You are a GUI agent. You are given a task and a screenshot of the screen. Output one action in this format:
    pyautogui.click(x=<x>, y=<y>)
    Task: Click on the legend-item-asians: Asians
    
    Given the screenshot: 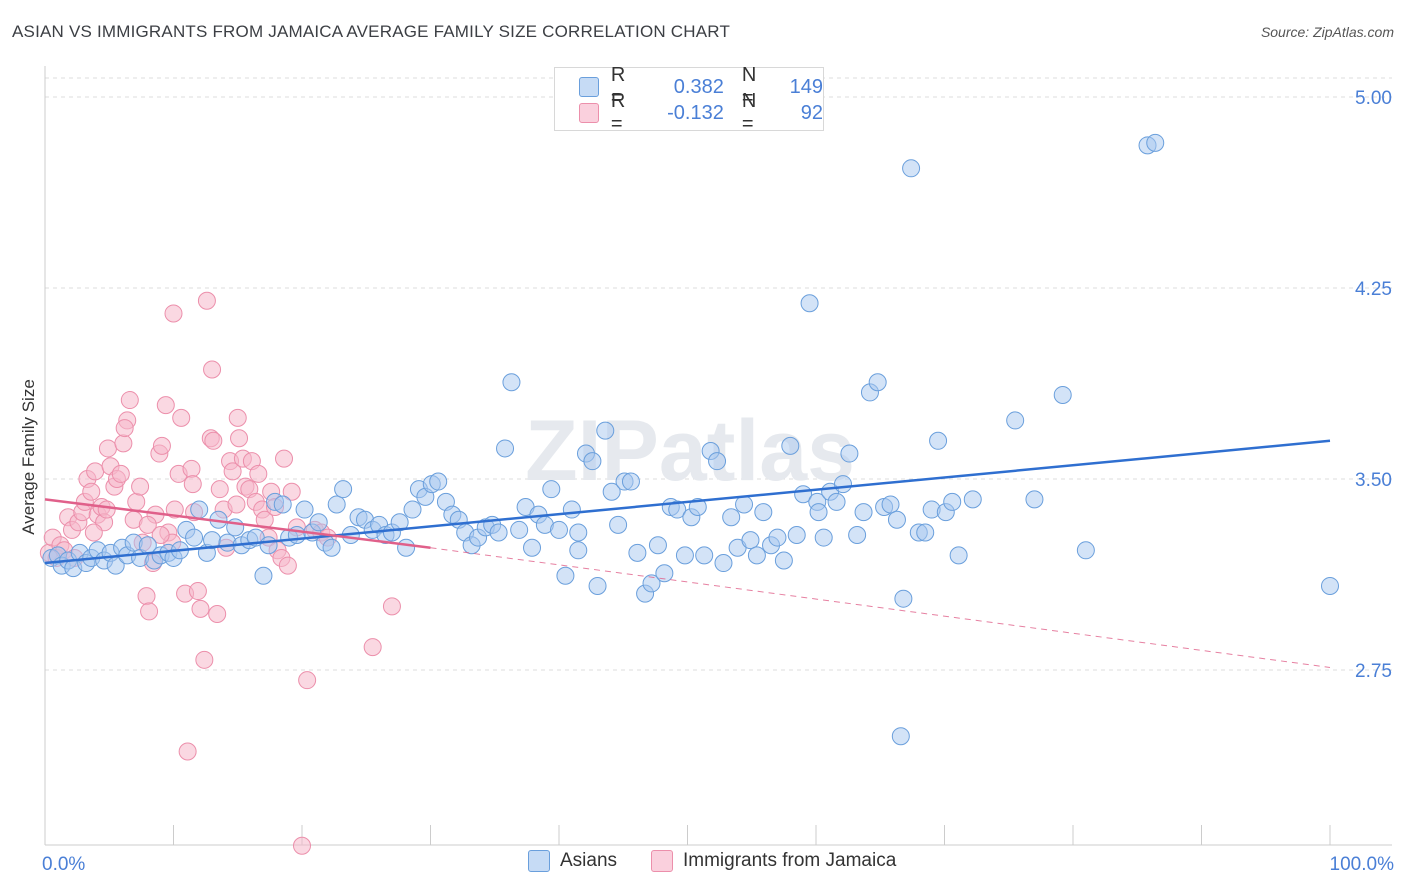 What is the action you would take?
    pyautogui.click(x=572, y=861)
    